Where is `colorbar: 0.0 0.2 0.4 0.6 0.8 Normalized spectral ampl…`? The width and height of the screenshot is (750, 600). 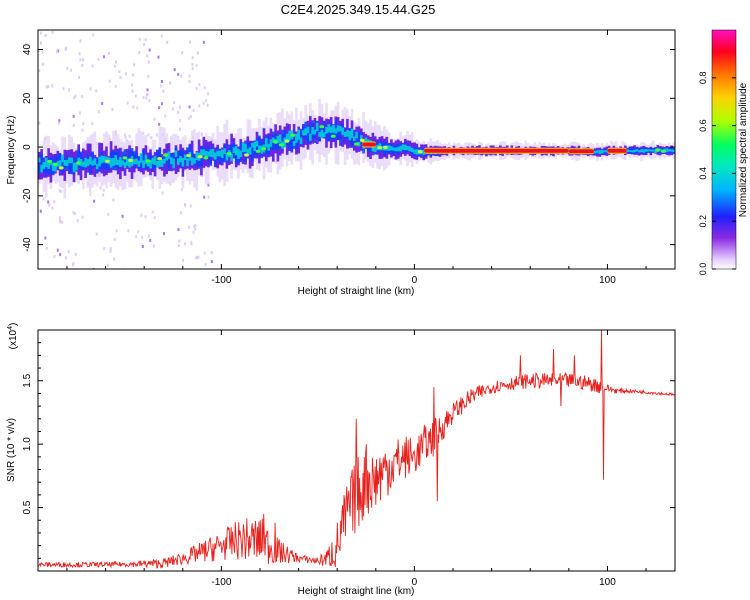
colorbar: 0.0 0.2 0.4 0.6 0.8 Normalized spectral ampl… is located at coordinates (723, 152).